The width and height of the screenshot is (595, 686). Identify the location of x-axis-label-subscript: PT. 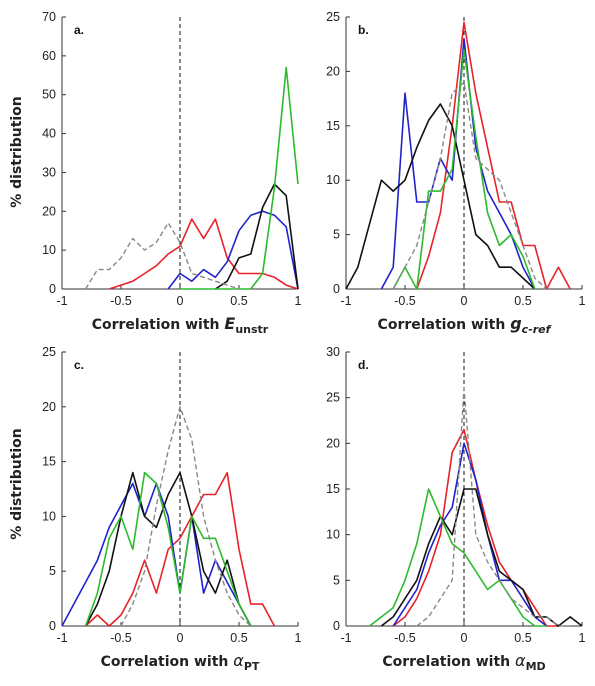
(252, 666).